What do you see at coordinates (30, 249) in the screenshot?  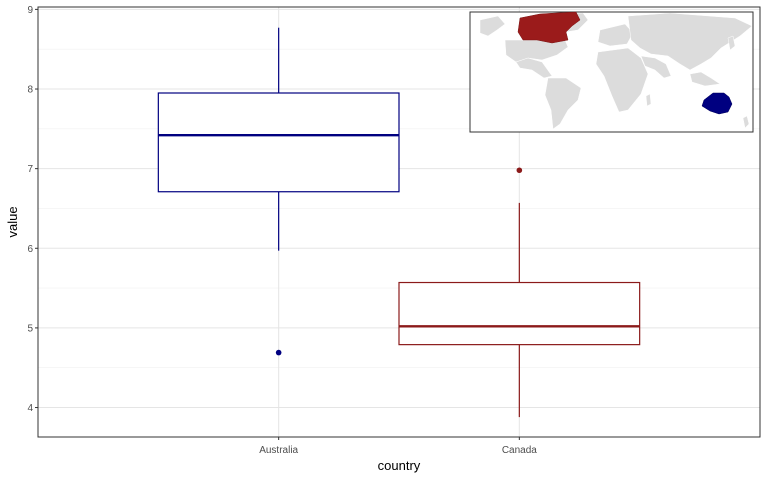 I see `y-tick-label: 6` at bounding box center [30, 249].